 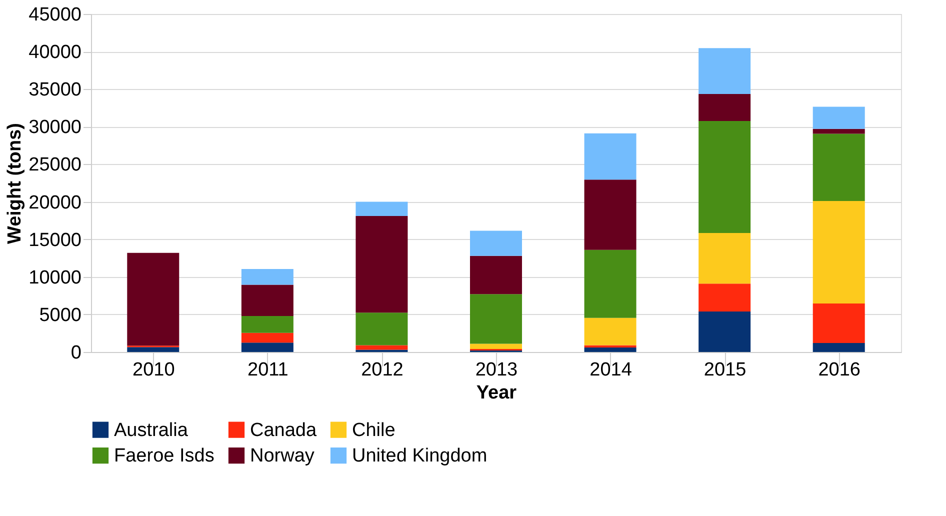 I want to click on legend-label: Norway, so click(x=282, y=456).